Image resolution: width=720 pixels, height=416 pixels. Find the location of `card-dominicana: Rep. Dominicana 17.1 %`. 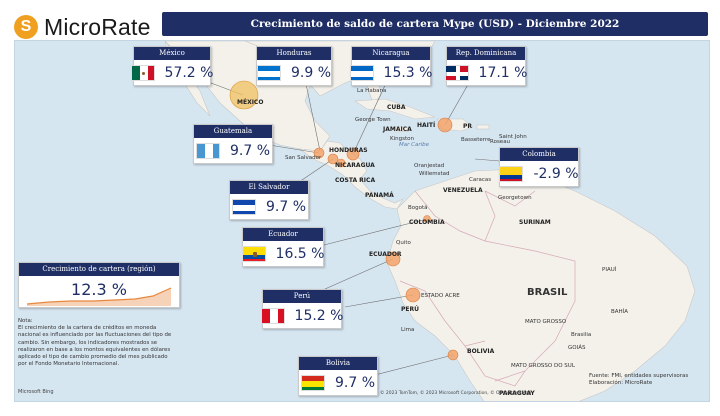

card-dominicana: Rep. Dominicana 17.1 % is located at coordinates (486, 66).